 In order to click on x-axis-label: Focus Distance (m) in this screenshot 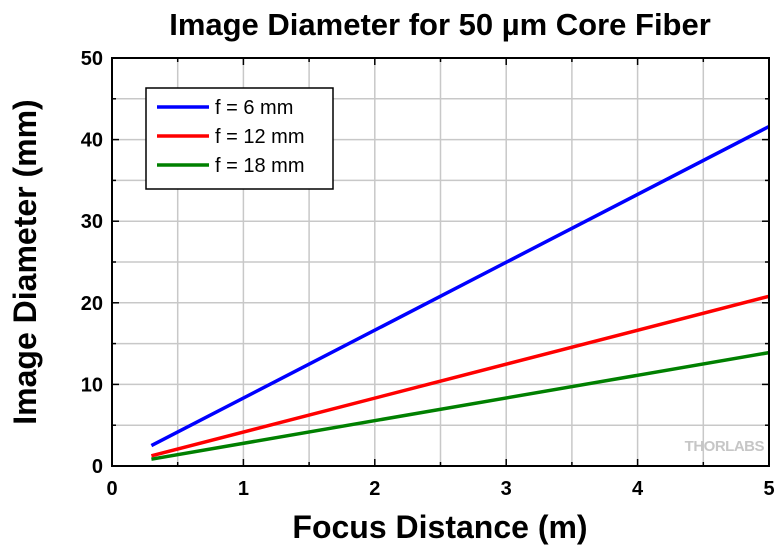, I will do `click(439, 527)`.